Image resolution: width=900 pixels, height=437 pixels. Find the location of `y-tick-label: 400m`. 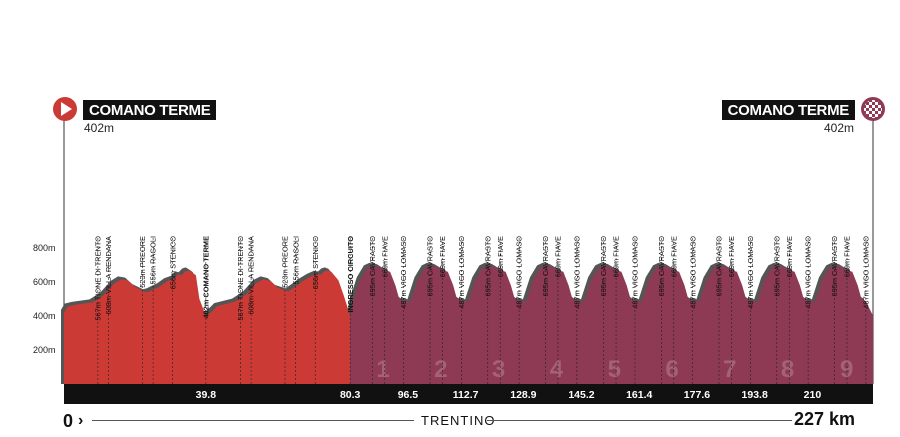

y-tick-label: 400m is located at coordinates (44, 316).